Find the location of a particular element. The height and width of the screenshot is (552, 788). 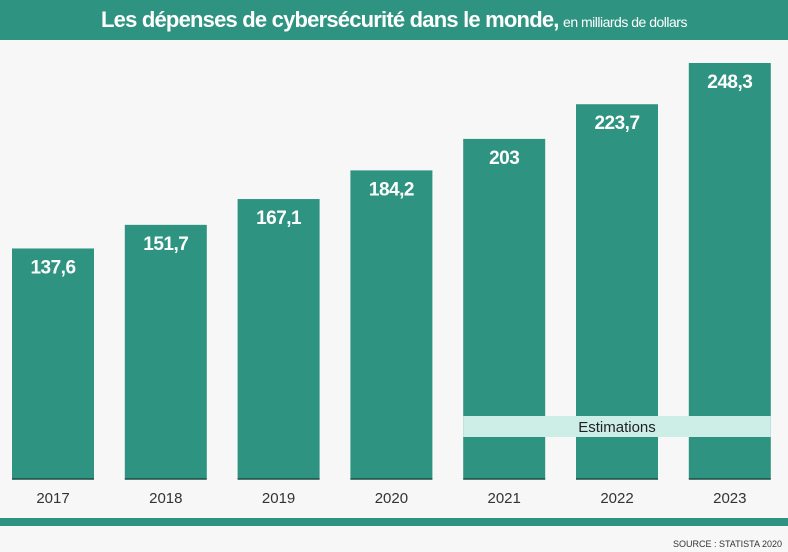

x-tick-label: 2018 is located at coordinates (165, 498).